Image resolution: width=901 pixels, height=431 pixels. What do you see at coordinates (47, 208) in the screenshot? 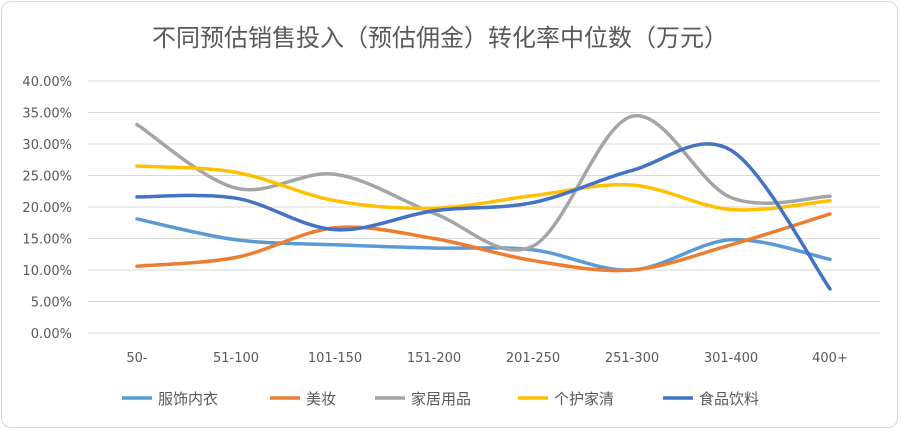
I see `y-tick-label: 20.00%` at bounding box center [47, 208].